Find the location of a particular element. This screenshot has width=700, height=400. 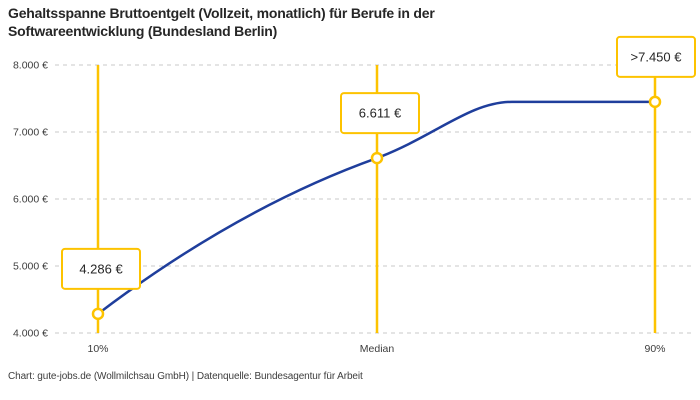

value-label-90pct: >7.450 € is located at coordinates (656, 56).